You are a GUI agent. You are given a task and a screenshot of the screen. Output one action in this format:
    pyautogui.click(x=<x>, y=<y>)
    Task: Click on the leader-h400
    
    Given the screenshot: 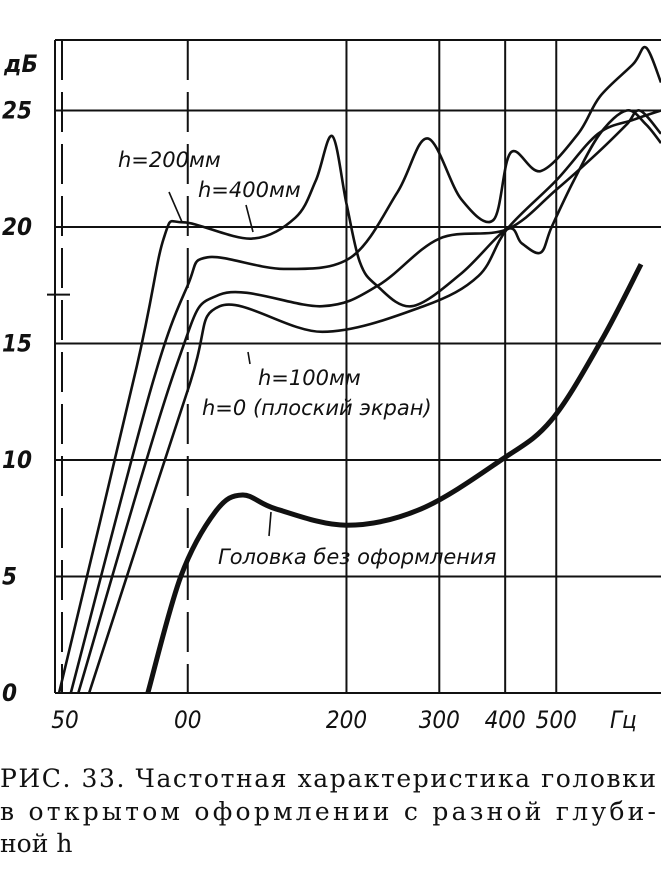 What is the action you would take?
    pyautogui.click(x=249, y=218)
    